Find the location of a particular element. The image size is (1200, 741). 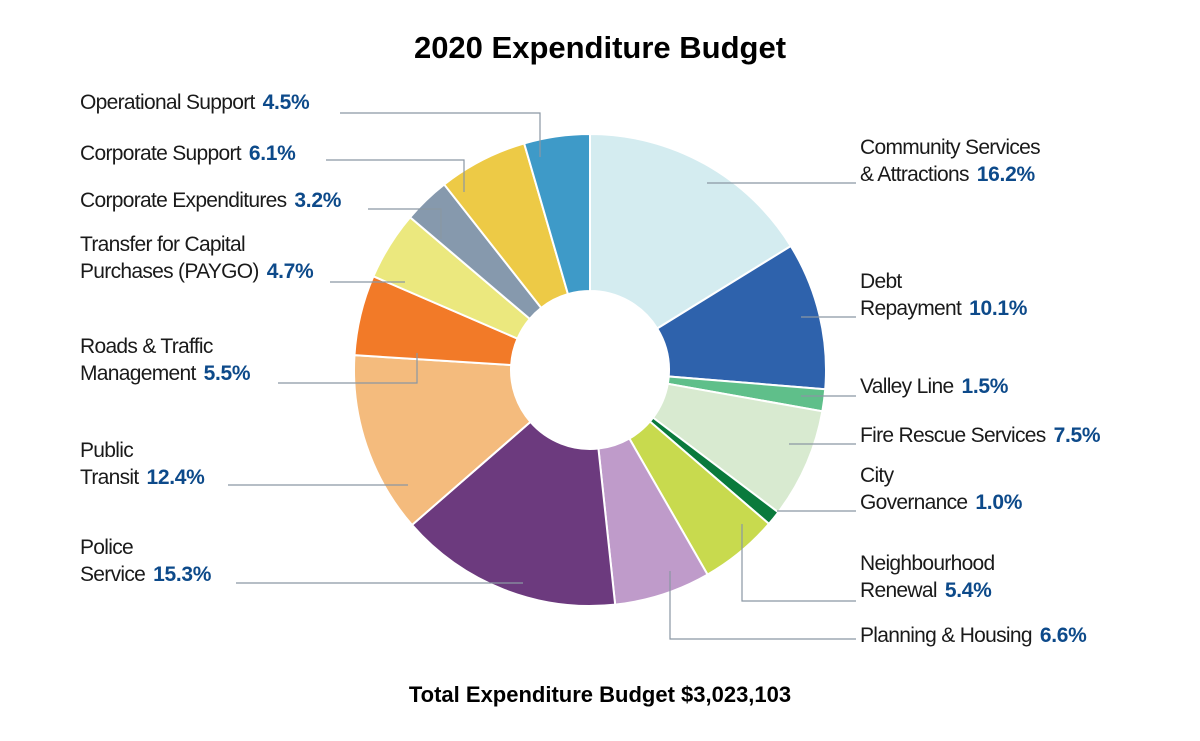

slice-label-text: & Attractions is located at coordinates (914, 174).